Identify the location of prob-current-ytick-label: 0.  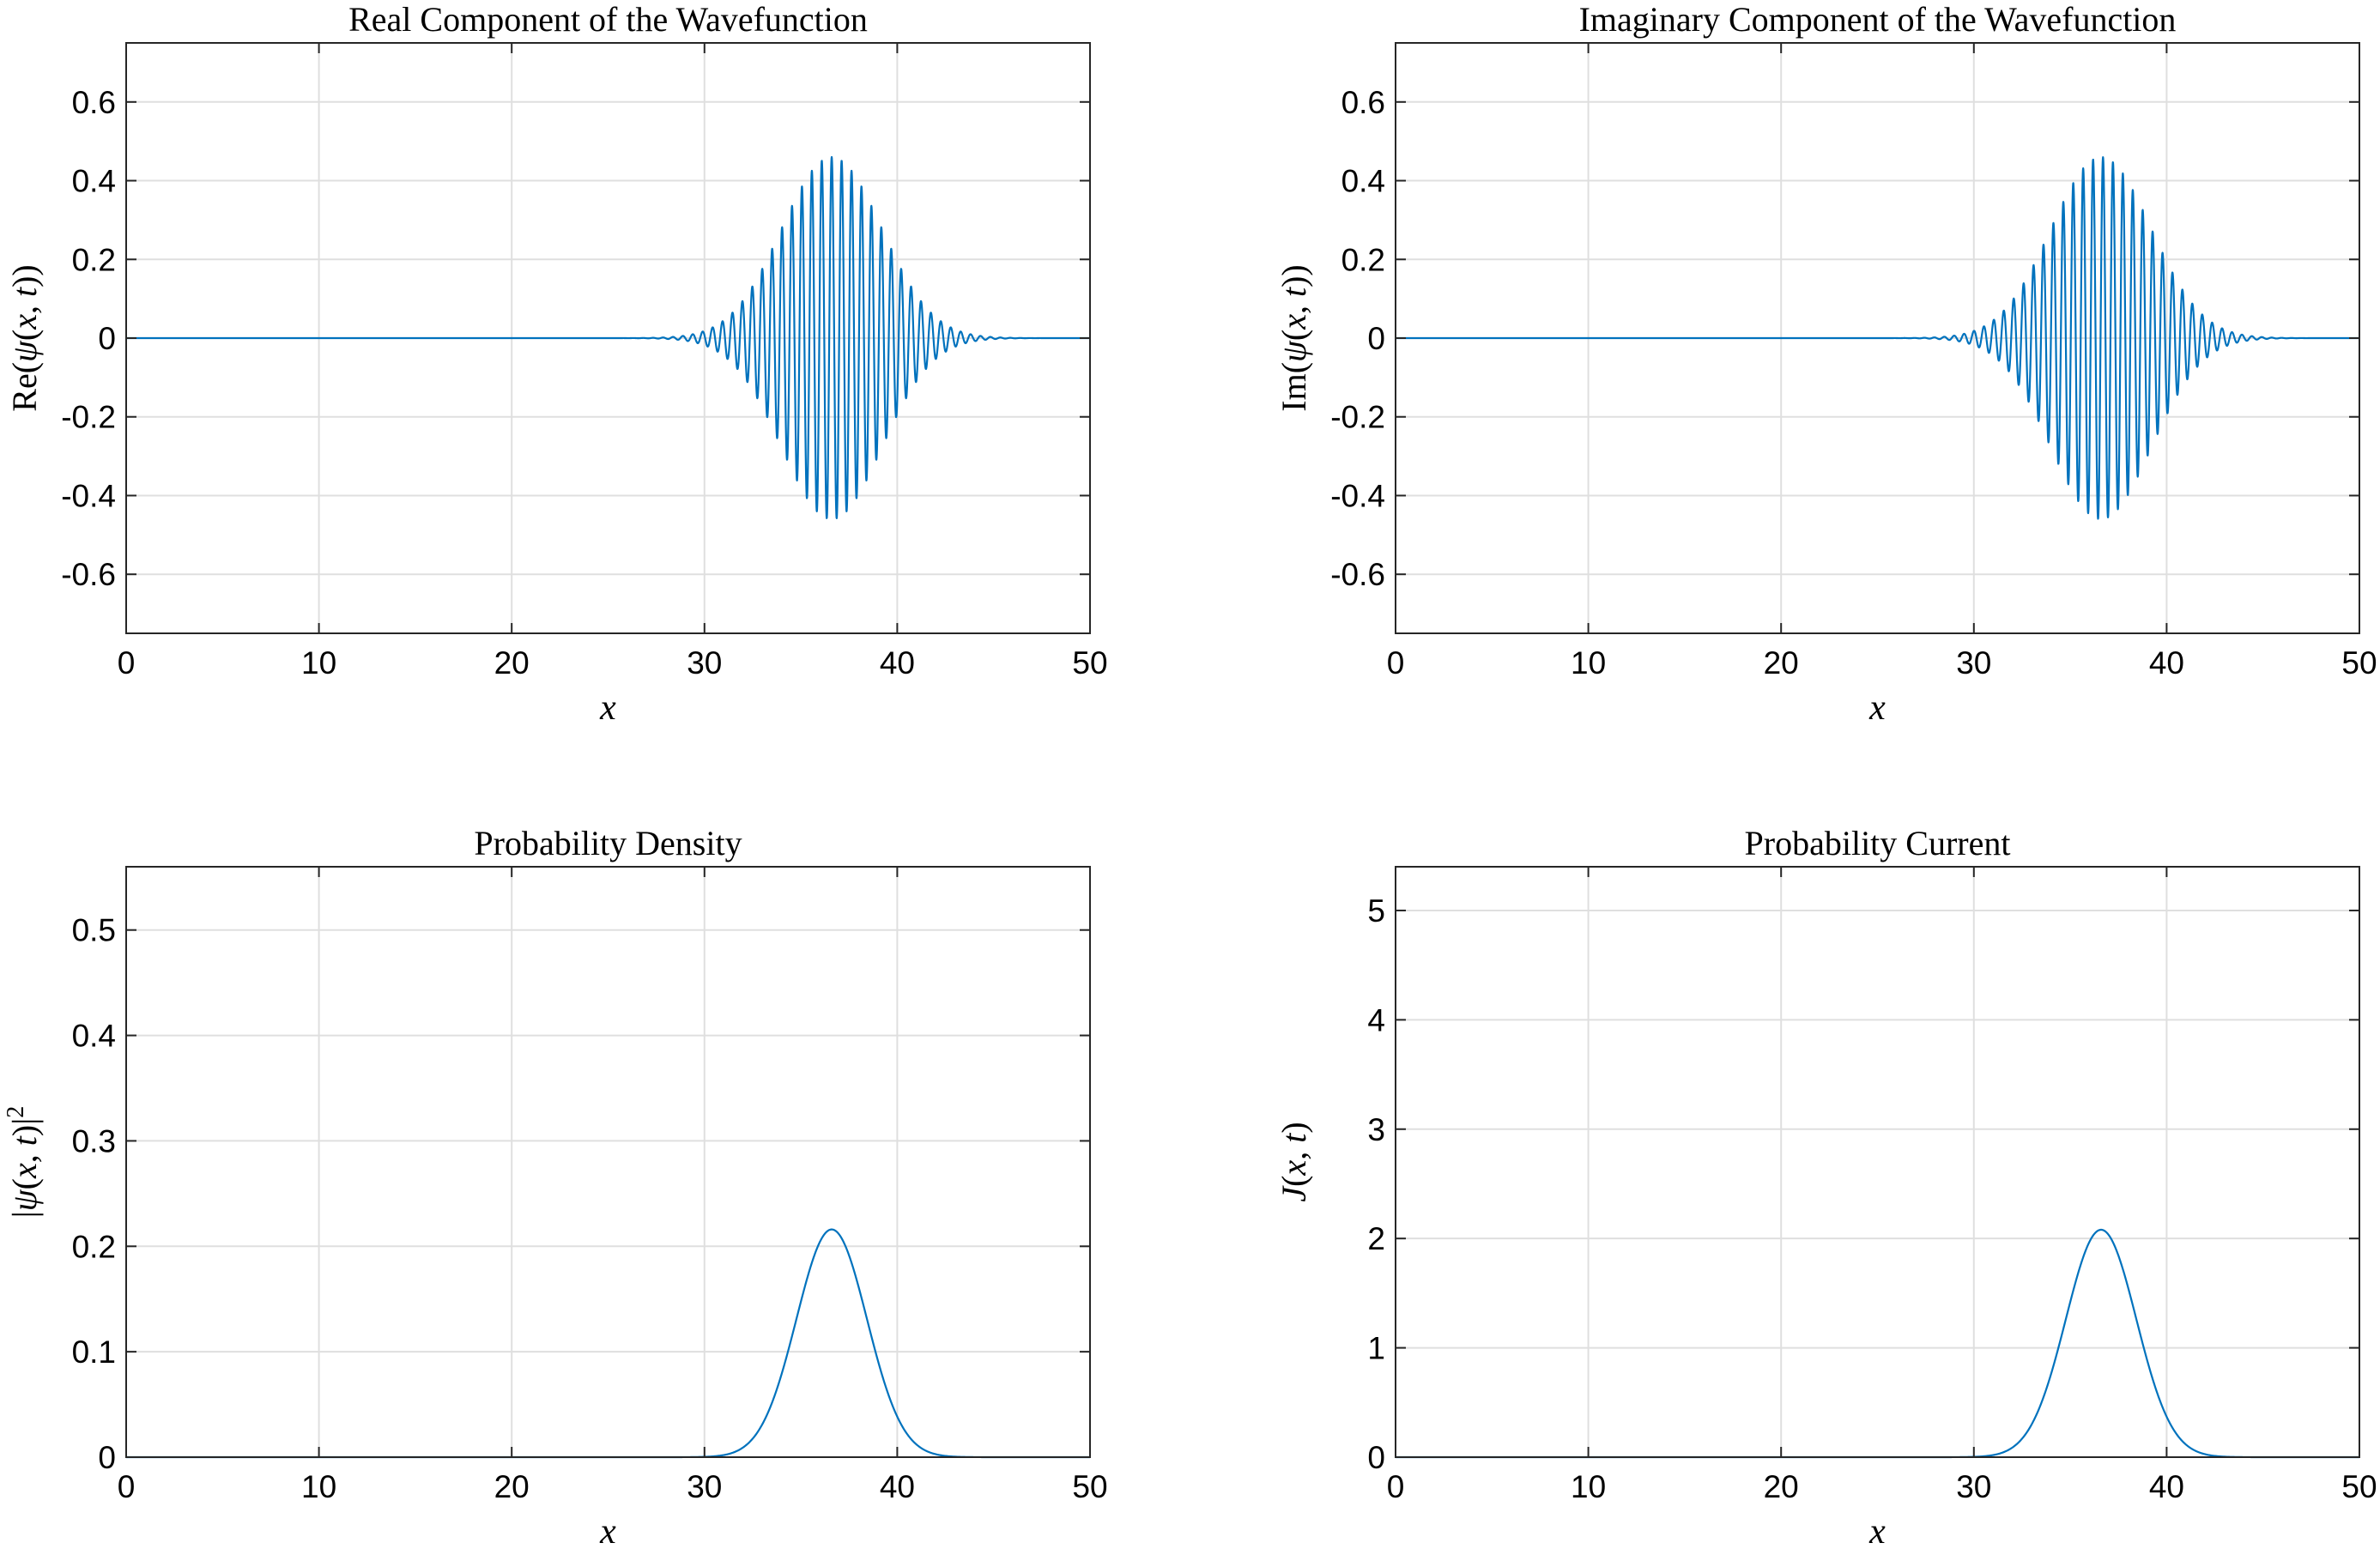
(1376, 1457).